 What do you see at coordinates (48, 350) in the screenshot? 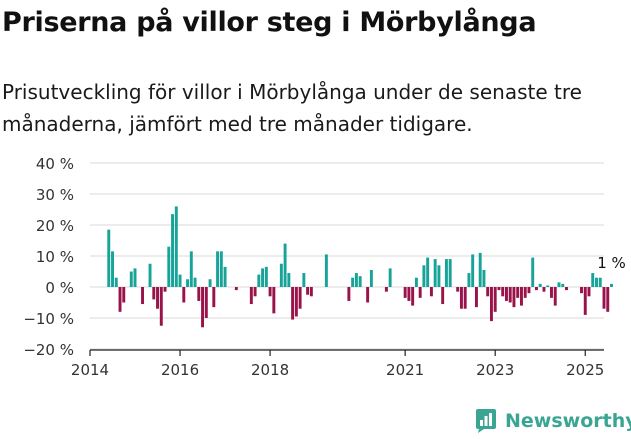
I see `y-tick-label: −20 %` at bounding box center [48, 350].